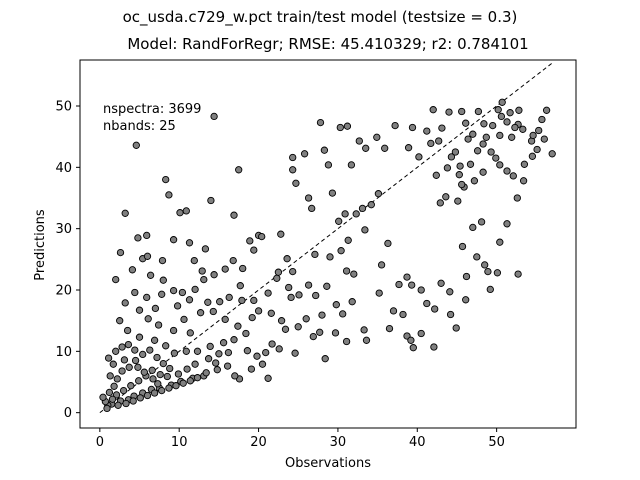  Describe the element at coordinates (63, 107) in the screenshot. I see `y-tick-label: 50` at that location.